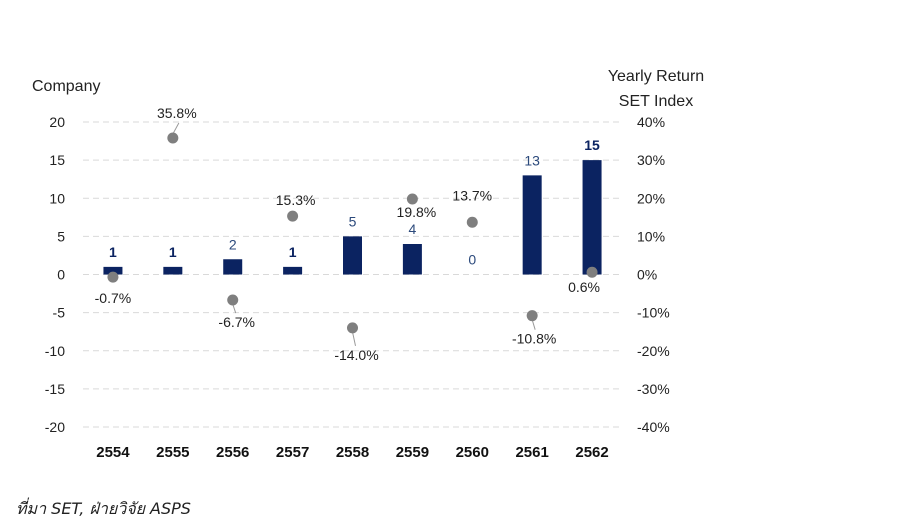 Image resolution: width=920 pixels, height=526 pixels. Describe the element at coordinates (61, 236) in the screenshot. I see `left-tick-label: 5` at that location.